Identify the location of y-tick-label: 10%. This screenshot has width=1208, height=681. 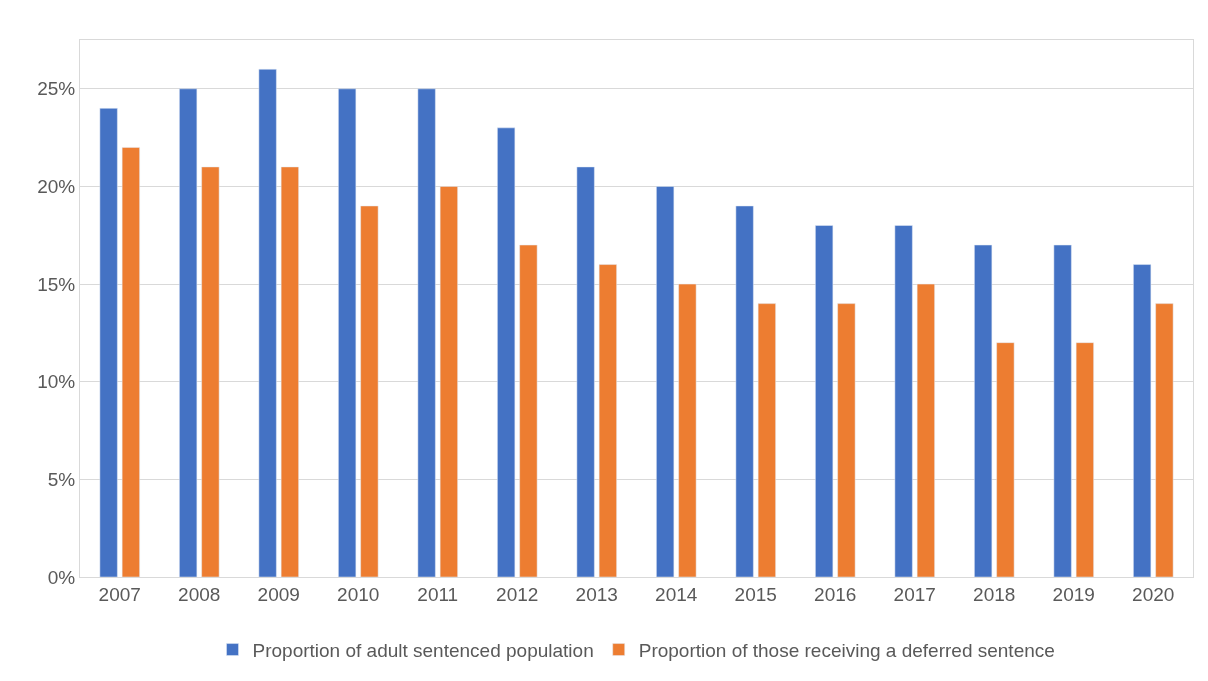
(56, 382).